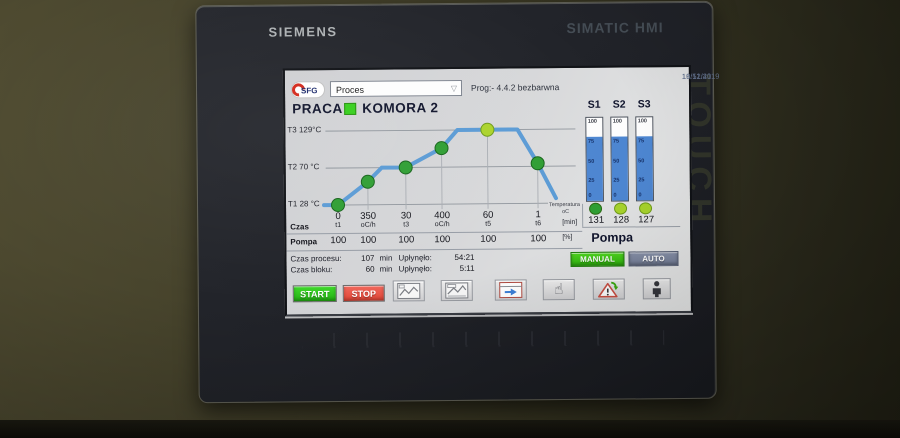 The width and height of the screenshot is (900, 438). What do you see at coordinates (317, 108) in the screenshot?
I see `state-label: PRACA` at bounding box center [317, 108].